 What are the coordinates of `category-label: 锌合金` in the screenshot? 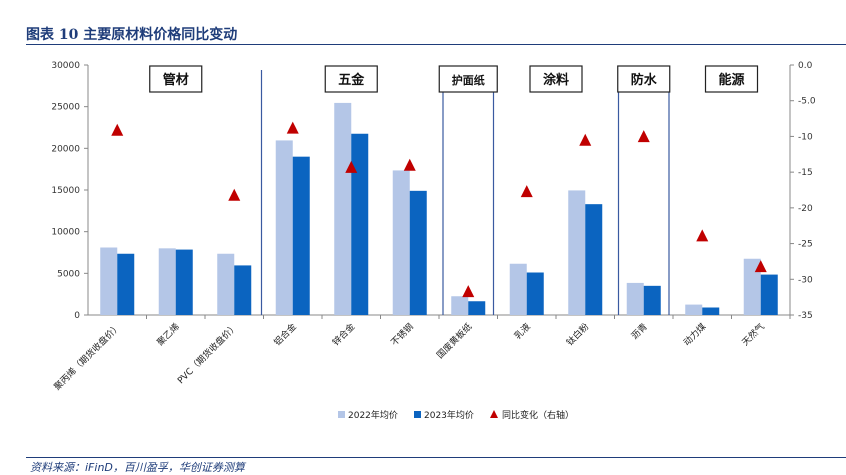 It's located at (344, 335).